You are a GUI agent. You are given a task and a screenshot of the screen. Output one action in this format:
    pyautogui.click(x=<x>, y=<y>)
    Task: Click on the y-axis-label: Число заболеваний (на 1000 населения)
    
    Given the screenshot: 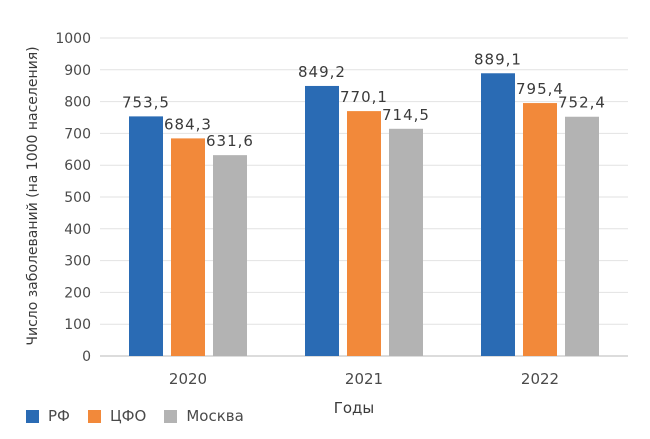 What is the action you would take?
    pyautogui.click(x=33, y=195)
    